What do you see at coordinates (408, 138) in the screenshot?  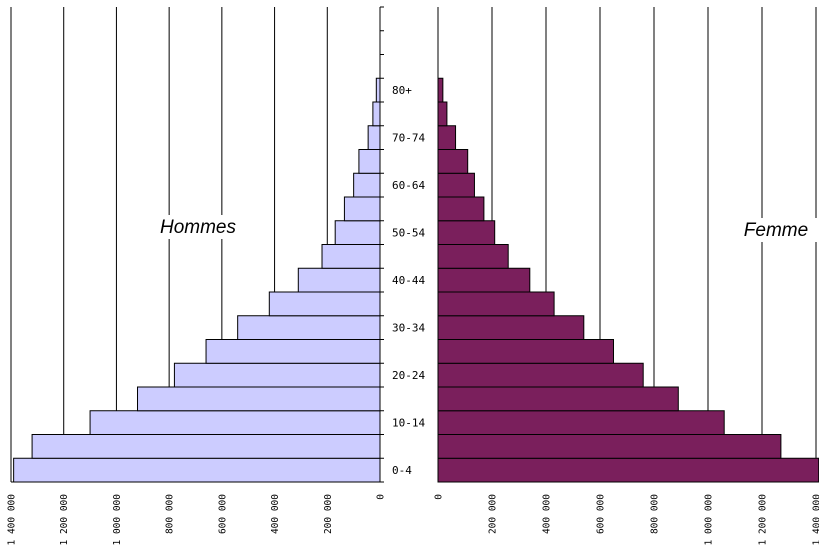 I see `age-group-label: 70-74` at bounding box center [408, 138].